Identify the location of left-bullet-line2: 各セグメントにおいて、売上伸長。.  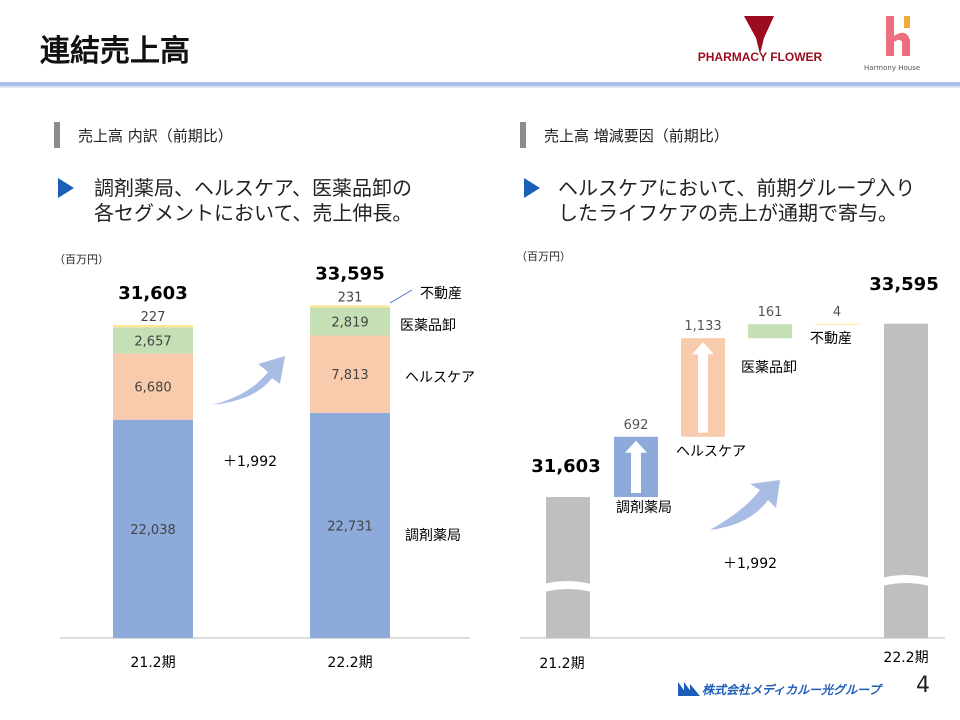
(253, 213).